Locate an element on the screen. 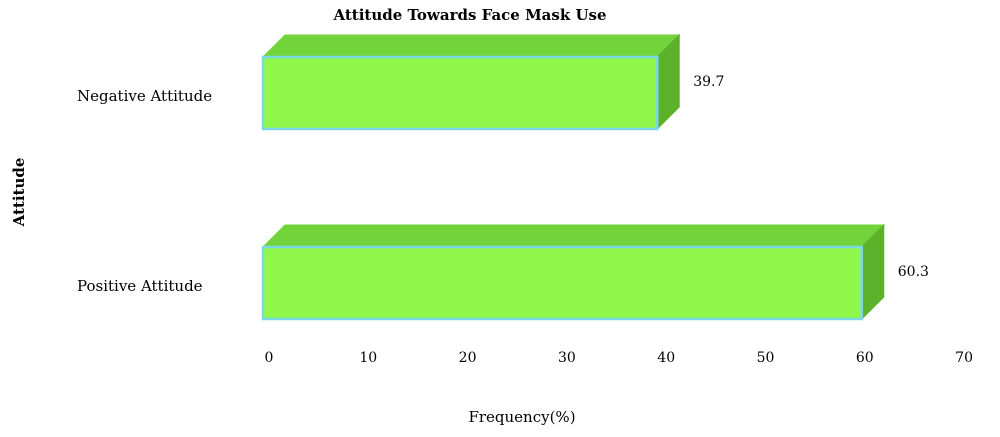  category-labels: Negative Attitude Positive Attitude is located at coordinates (144, 191).